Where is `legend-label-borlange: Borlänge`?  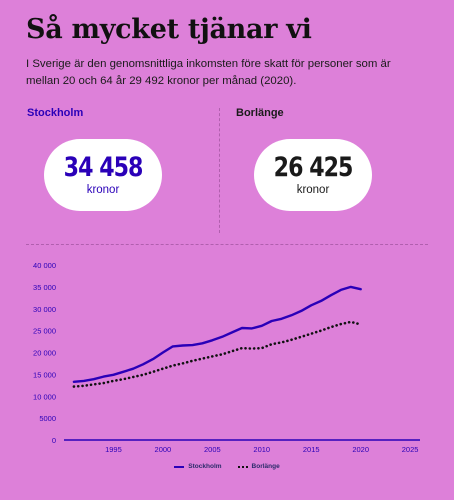 legend-label-borlange: Borlänge is located at coordinates (265, 466).